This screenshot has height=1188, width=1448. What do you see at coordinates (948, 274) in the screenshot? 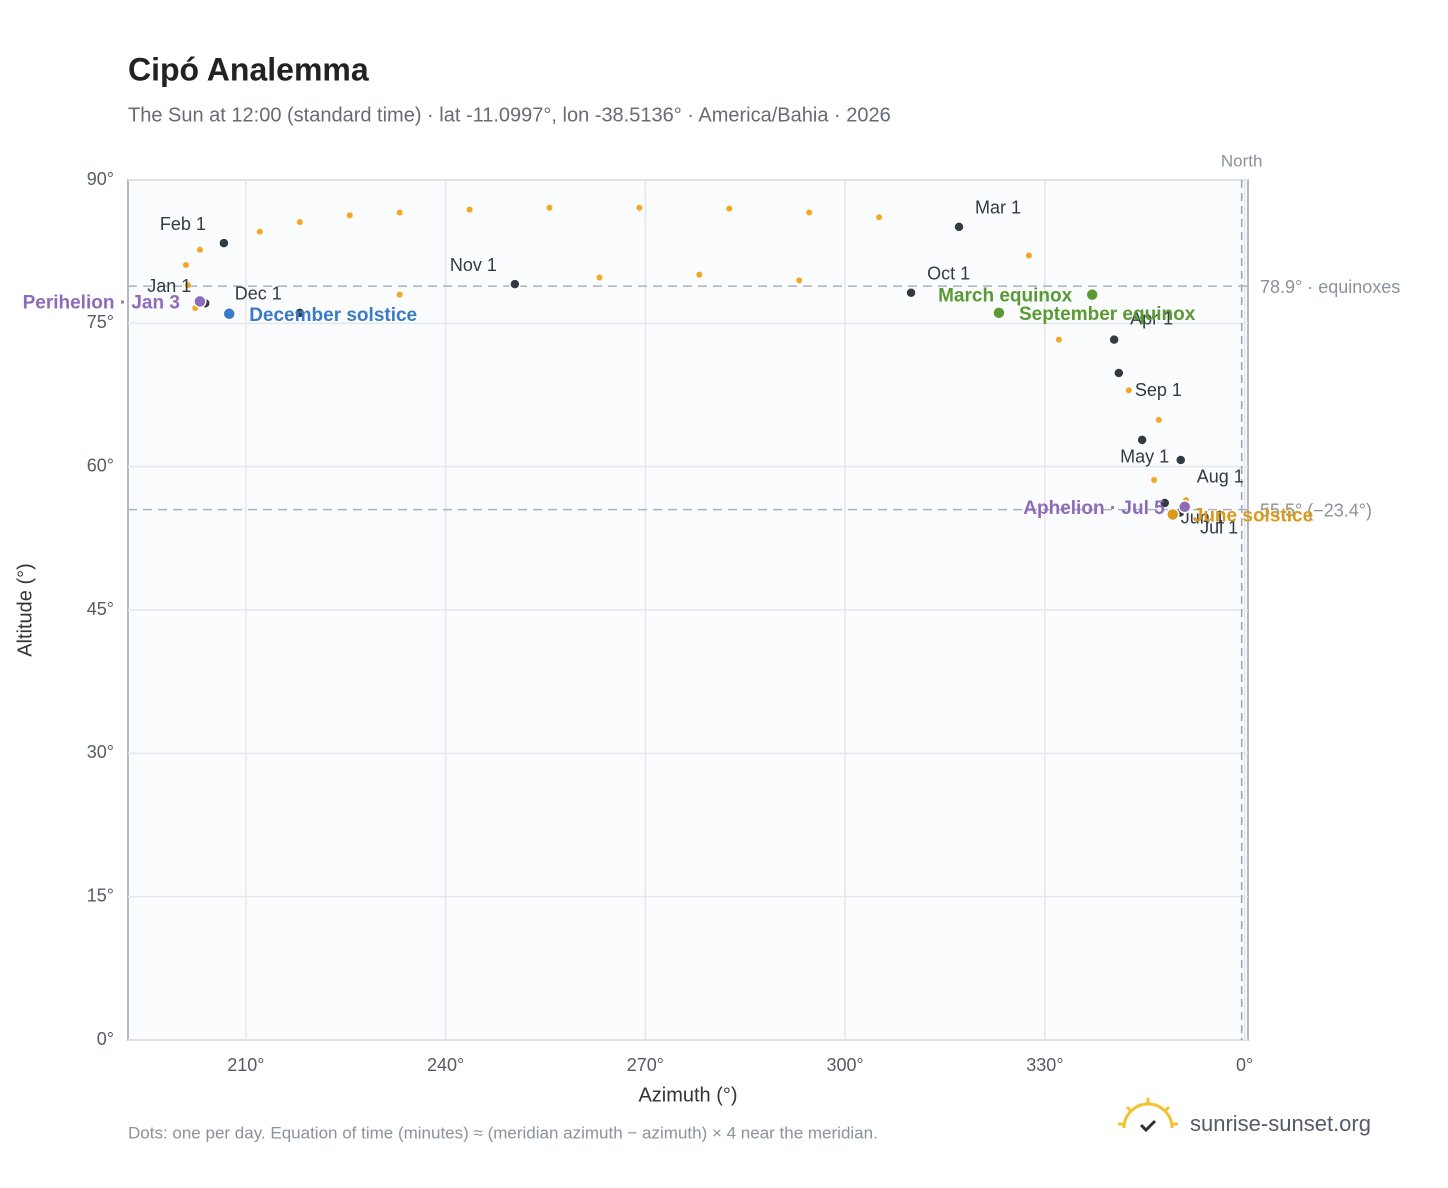
I see `month-label: Oct 1` at bounding box center [948, 274].